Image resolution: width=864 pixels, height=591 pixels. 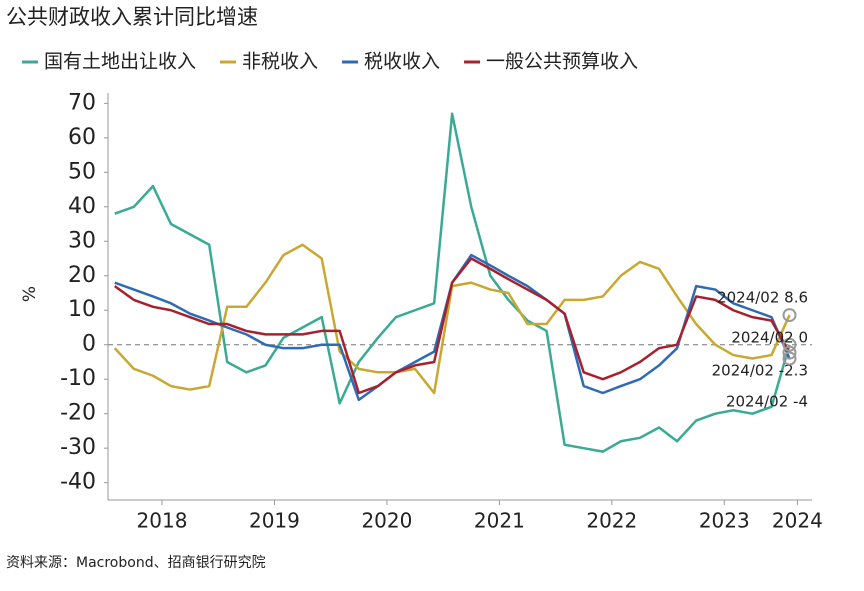 I want to click on legend-label: 国有土地出让收入, so click(x=120, y=62).